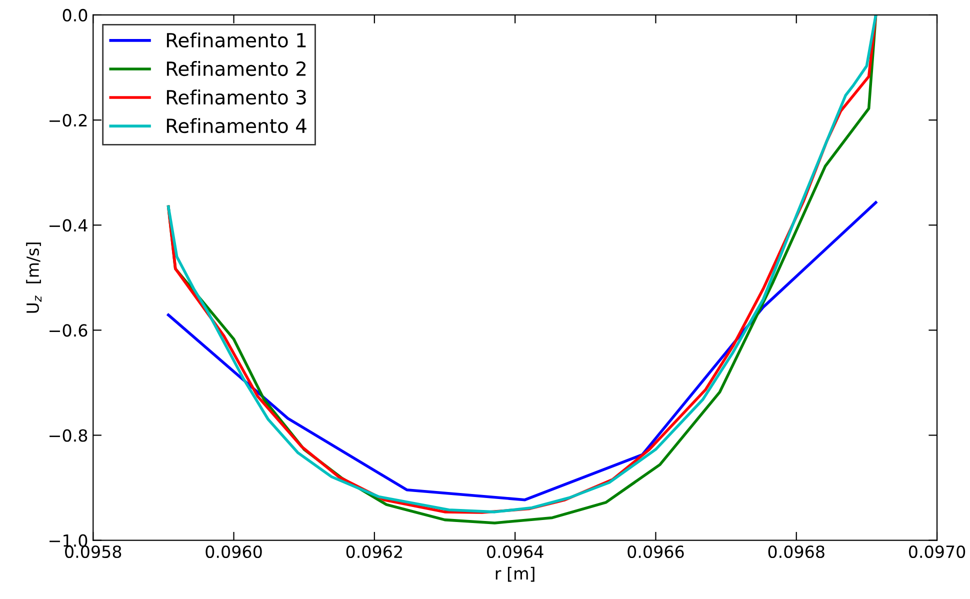 The height and width of the screenshot is (599, 970). What do you see at coordinates (796, 551) in the screenshot?
I see `x-tick-label: 0.0968` at bounding box center [796, 551].